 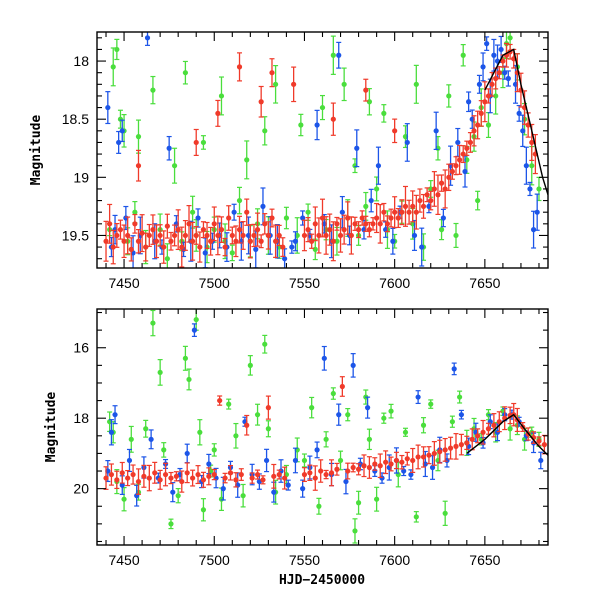 I want to click on y-tick-label: 18.5, so click(x=75, y=119).